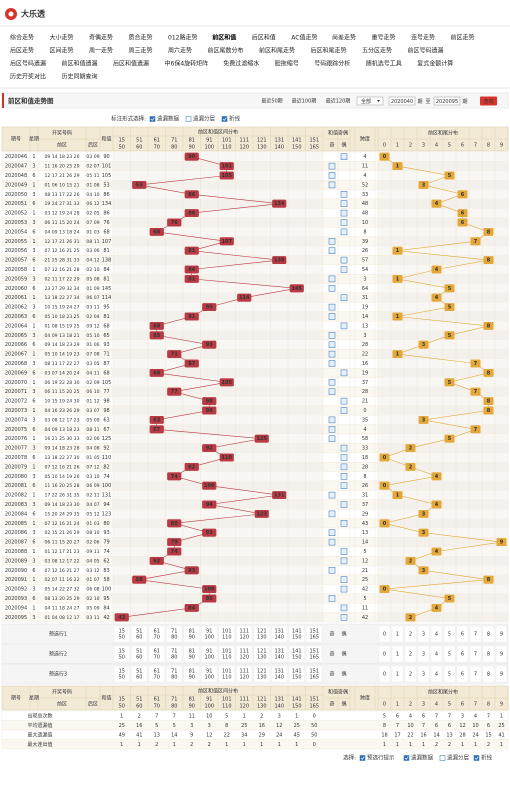 This screenshot has height=791, width=510. What do you see at coordinates (28, 77) in the screenshot?
I see `nav-link: 历史开奖对比` at bounding box center [28, 77].